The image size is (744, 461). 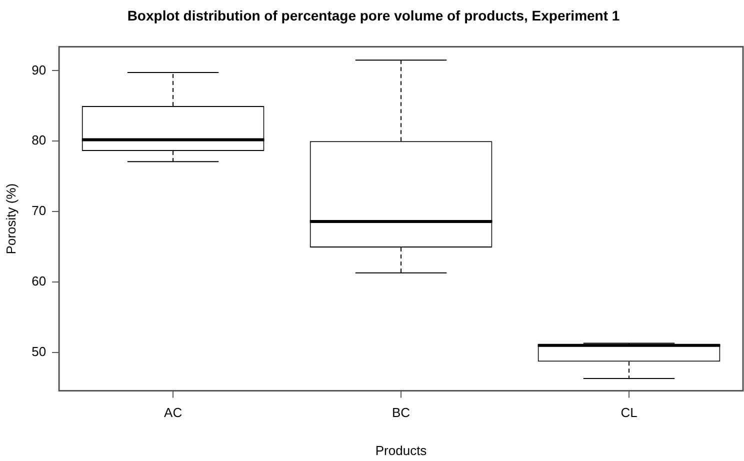 I want to click on y-tick-label: 60, so click(x=39, y=281).